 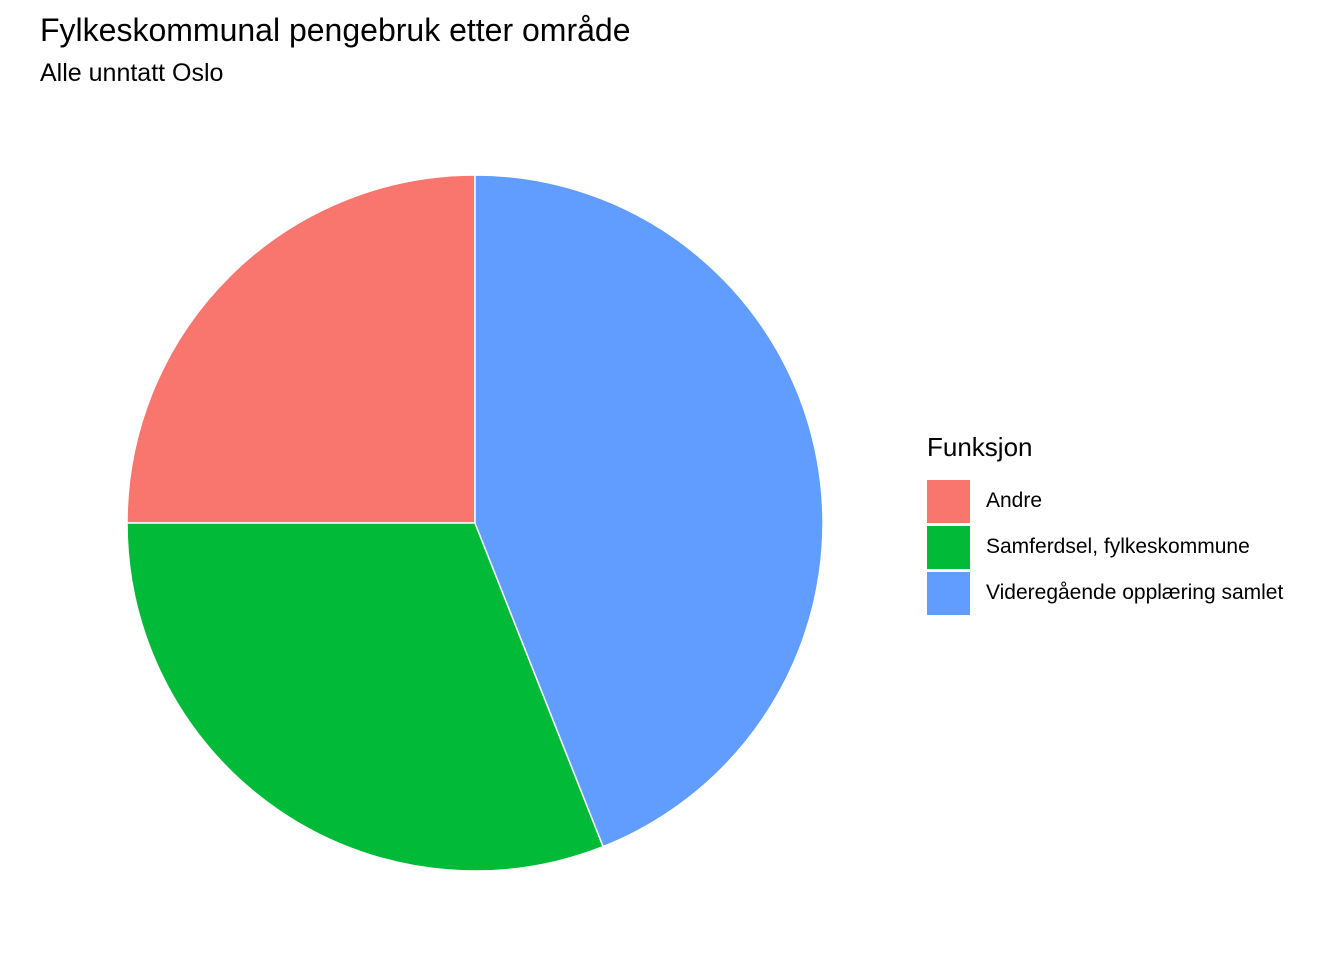 What do you see at coordinates (1105, 501) in the screenshot?
I see `legend-item-andre: Andre` at bounding box center [1105, 501].